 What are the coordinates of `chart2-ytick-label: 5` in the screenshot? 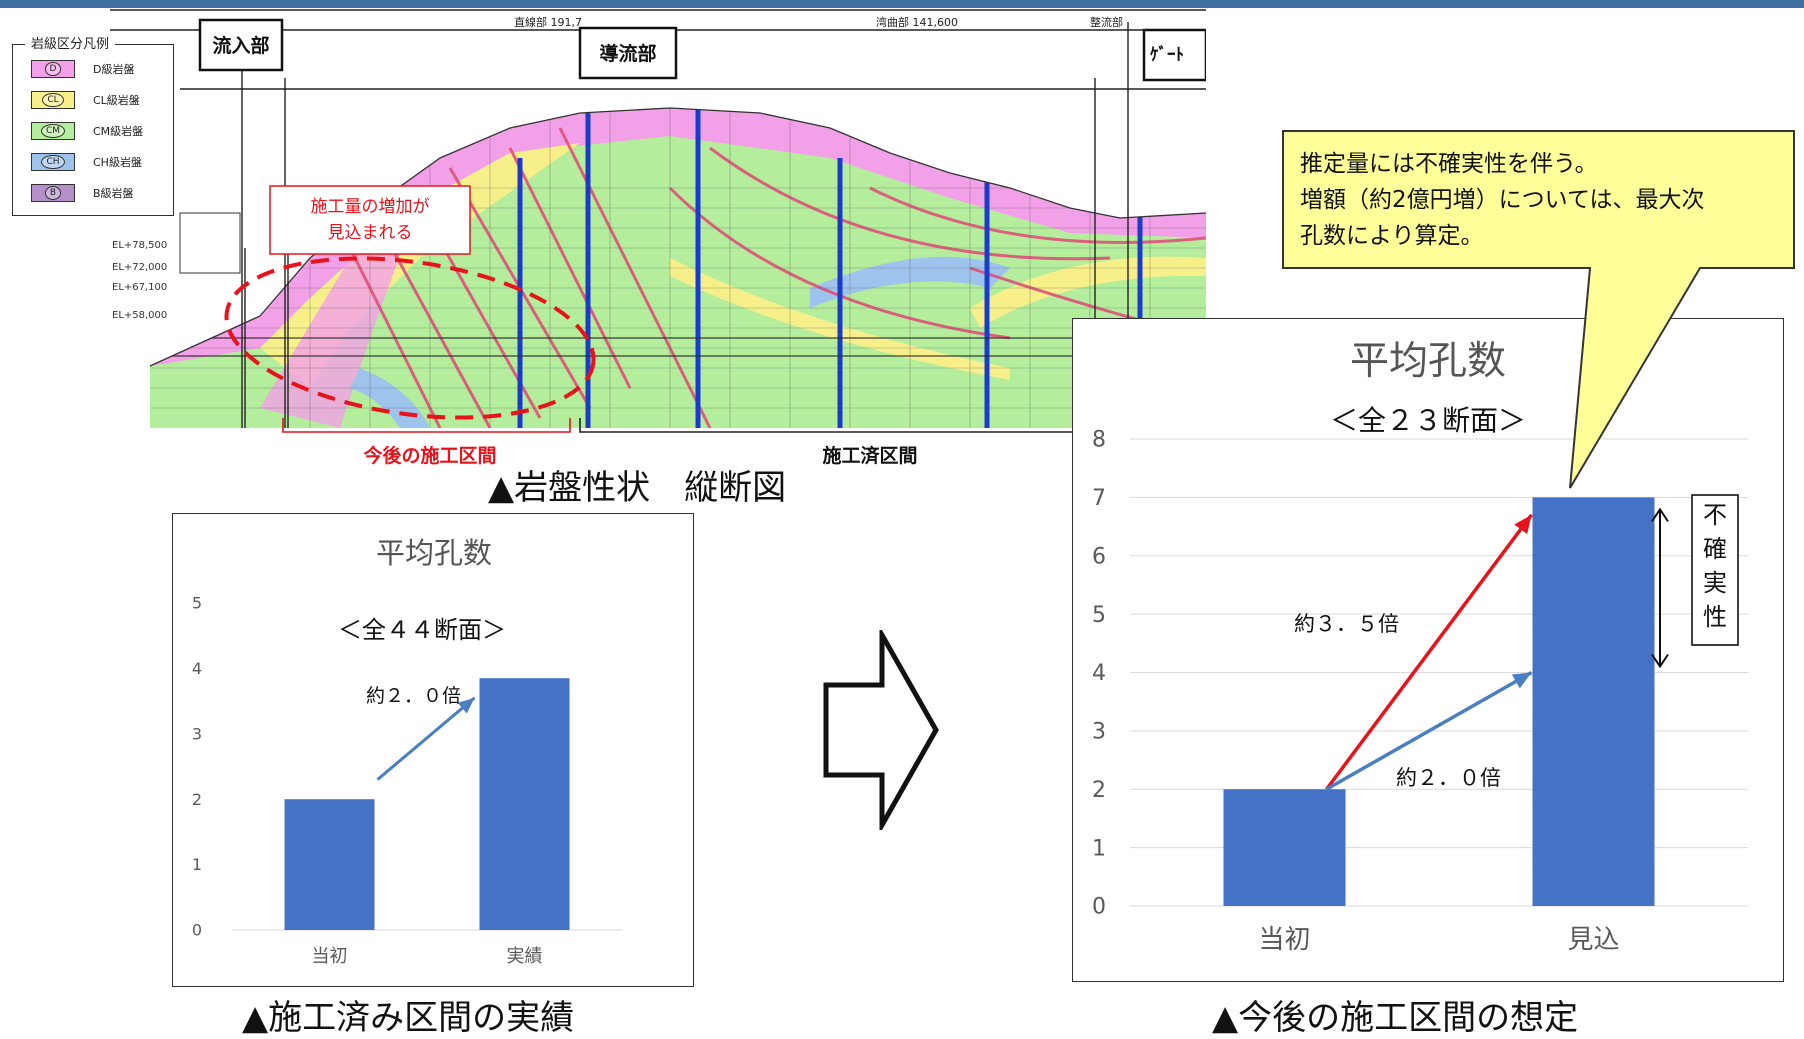 It's located at (1099, 615).